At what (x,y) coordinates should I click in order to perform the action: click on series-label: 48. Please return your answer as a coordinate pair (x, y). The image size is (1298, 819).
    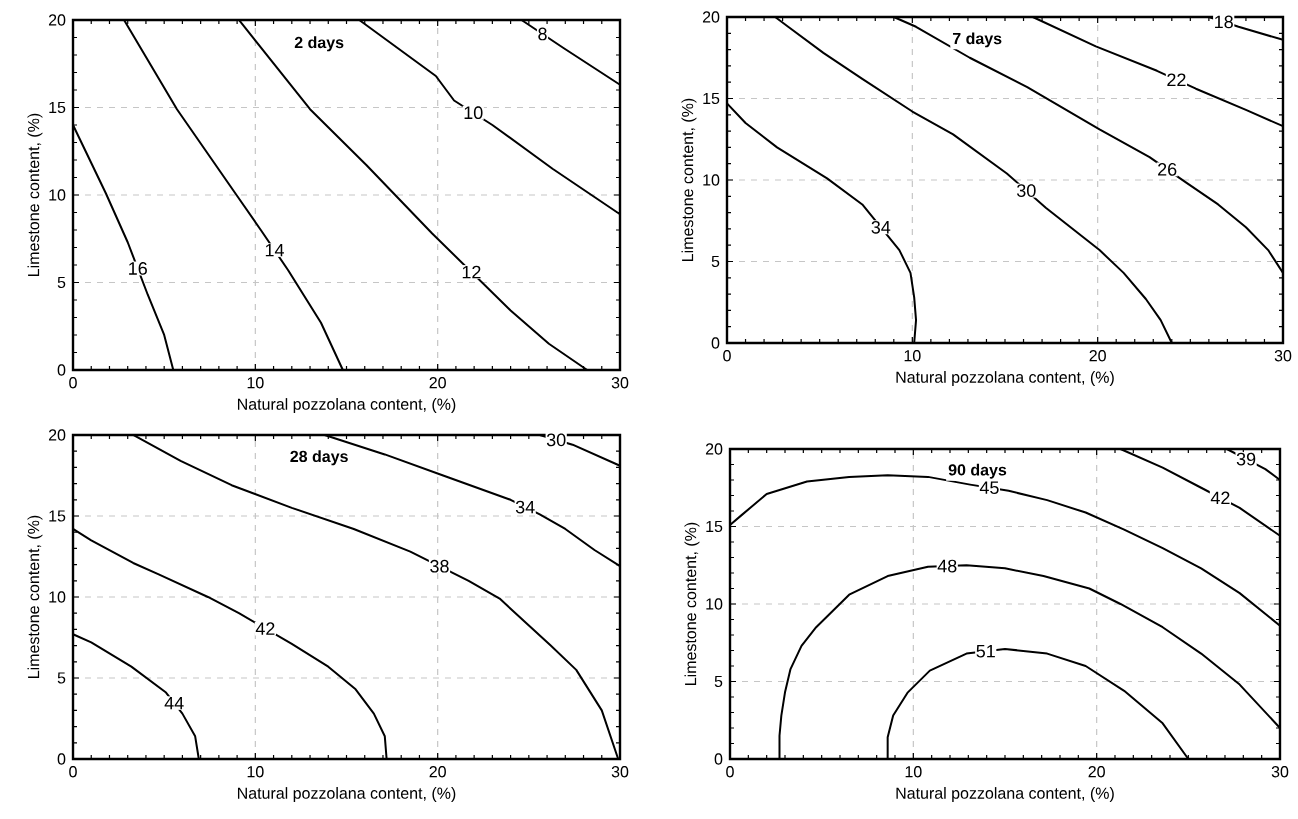
    Looking at the image, I should click on (947, 566).